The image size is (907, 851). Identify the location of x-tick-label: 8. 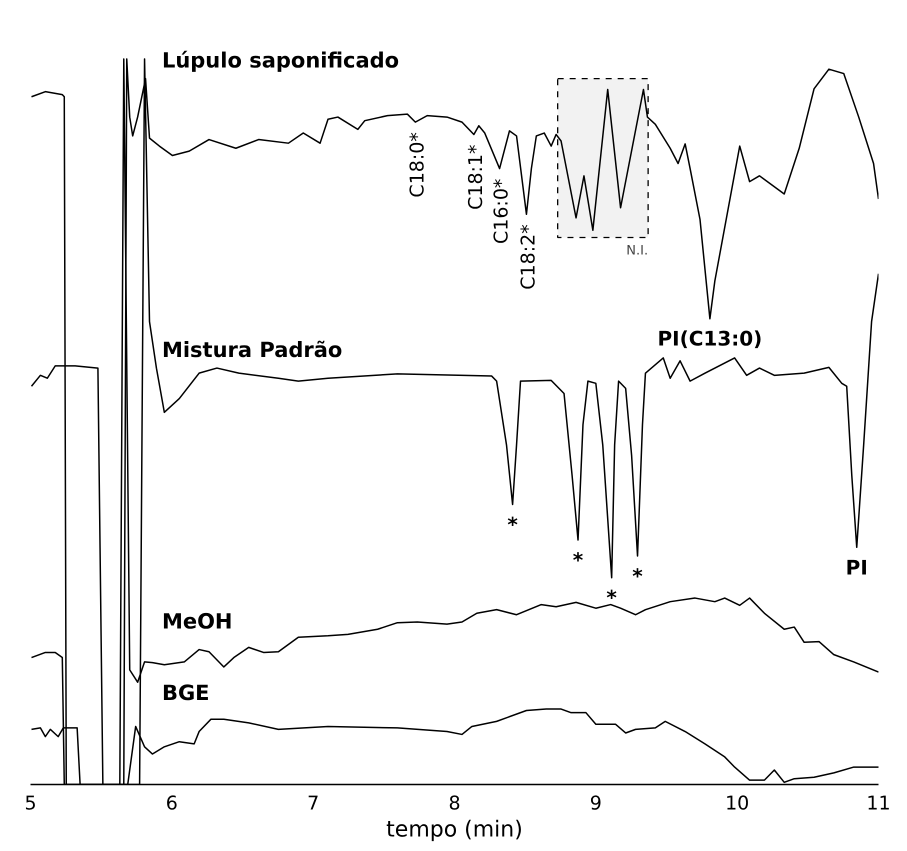
(454, 803).